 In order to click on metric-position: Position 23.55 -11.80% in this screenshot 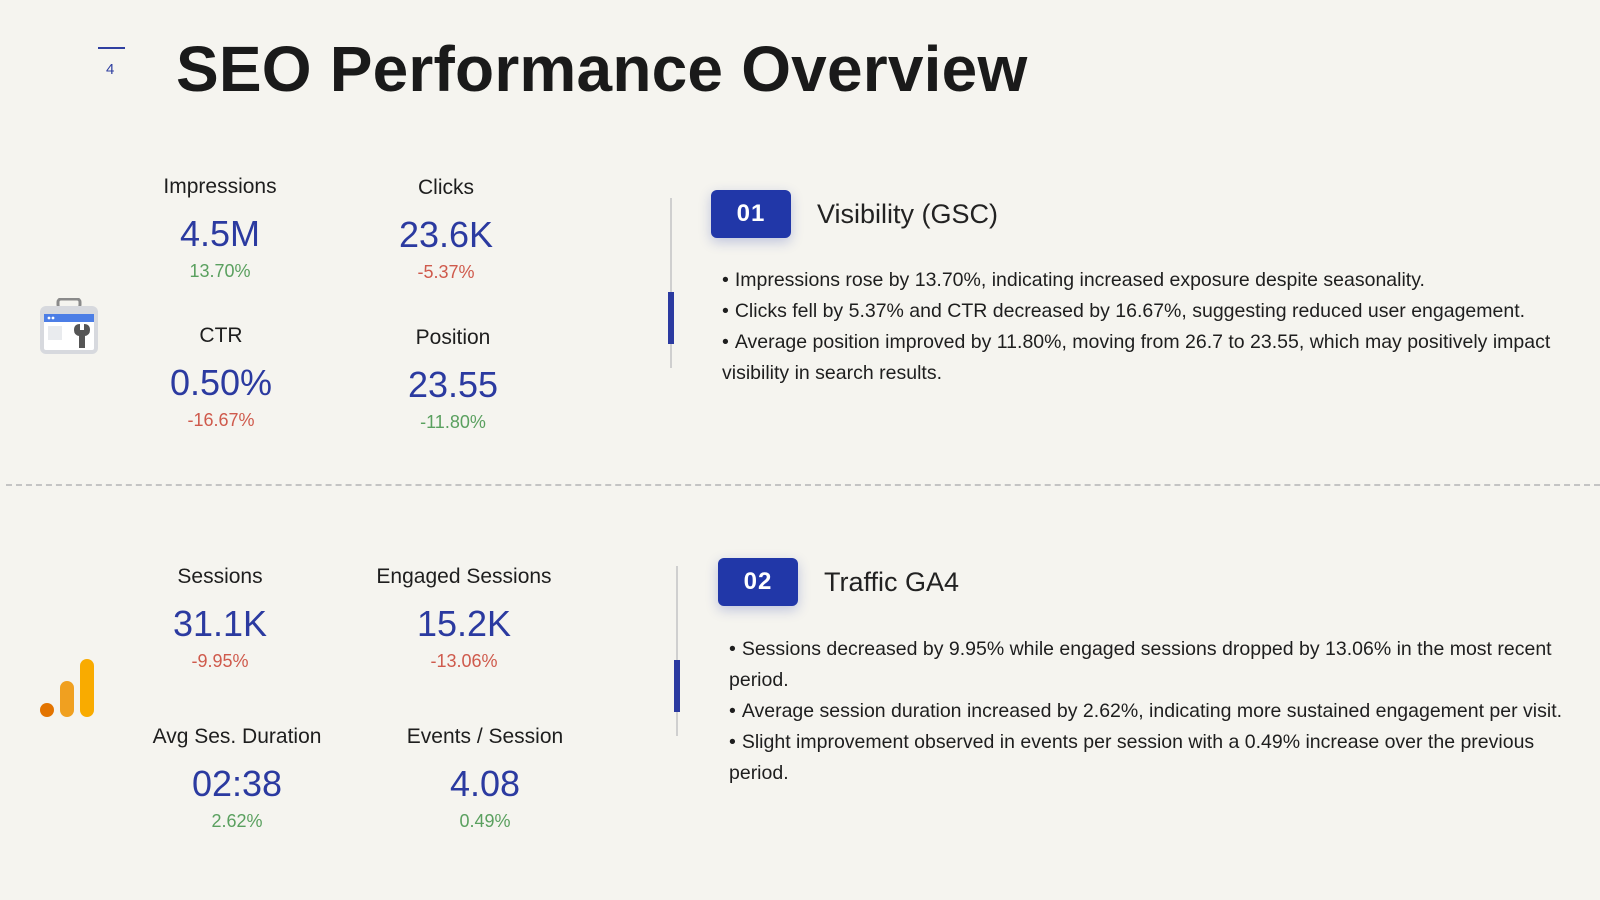, I will do `click(453, 379)`.